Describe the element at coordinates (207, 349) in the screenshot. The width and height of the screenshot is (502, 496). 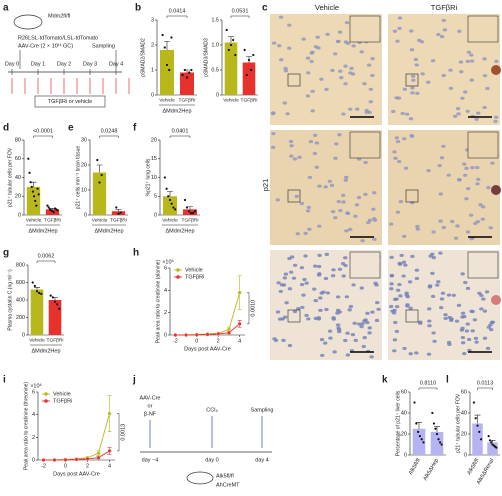
I see `x-axis-label: Days post AAV-Cre` at that location.